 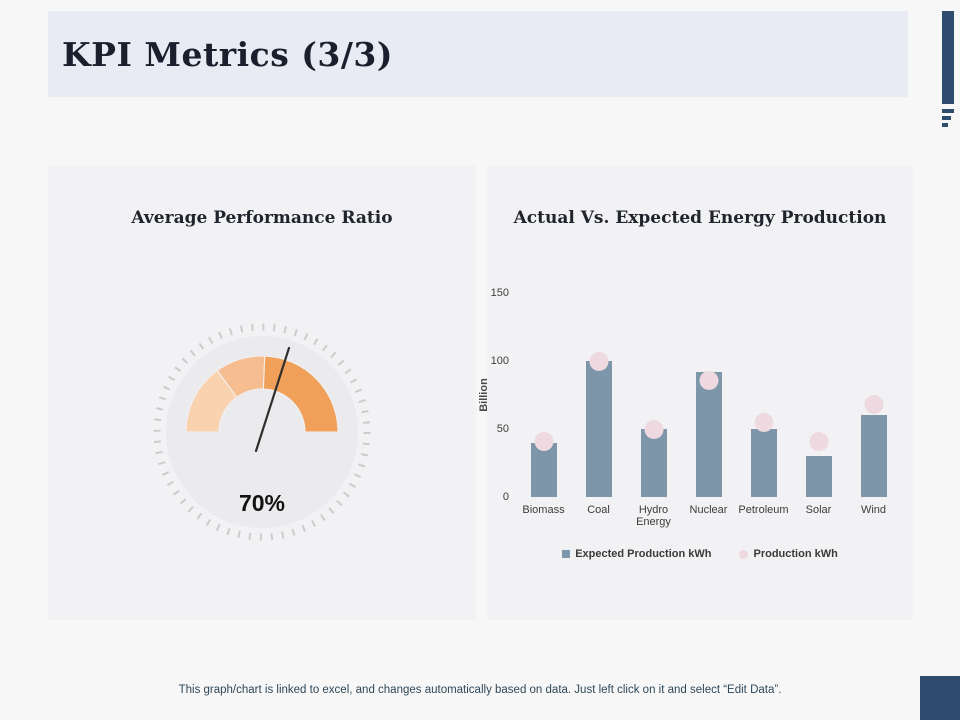 I want to click on bar-column: Wind, so click(x=873, y=404).